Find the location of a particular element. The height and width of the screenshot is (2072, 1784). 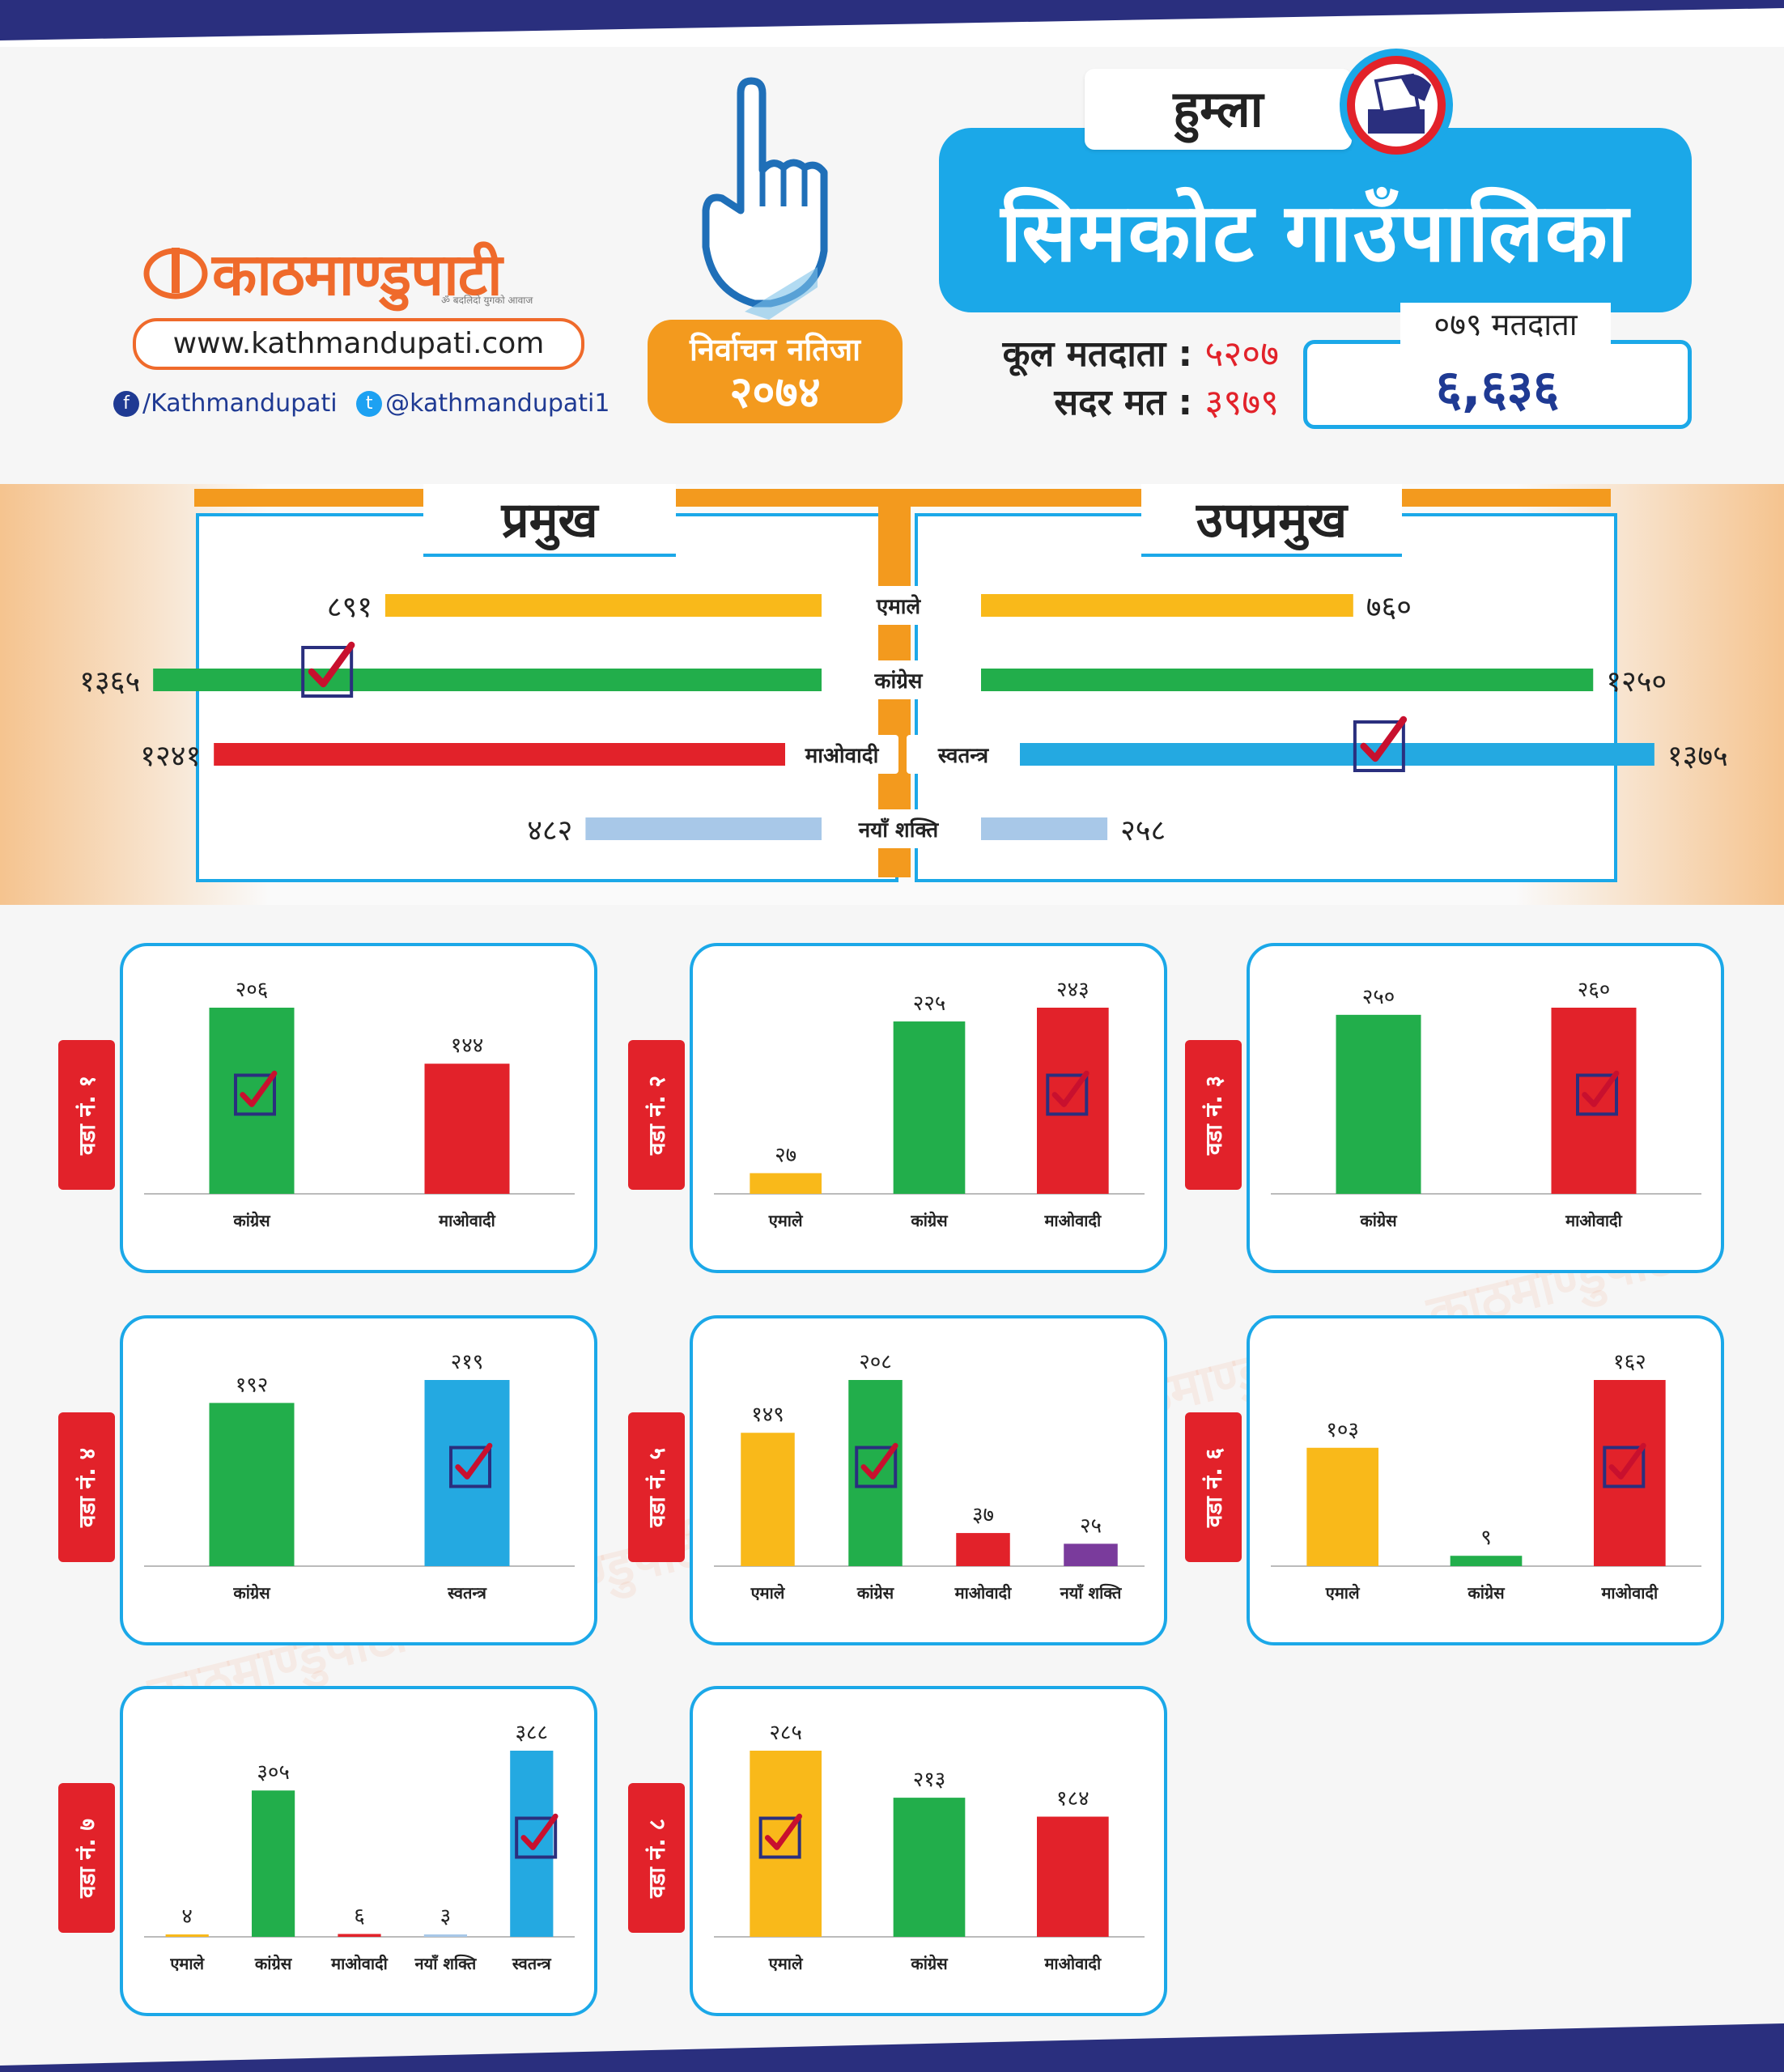

ward-number-label: वडा नं. ८ is located at coordinates (657, 1858).